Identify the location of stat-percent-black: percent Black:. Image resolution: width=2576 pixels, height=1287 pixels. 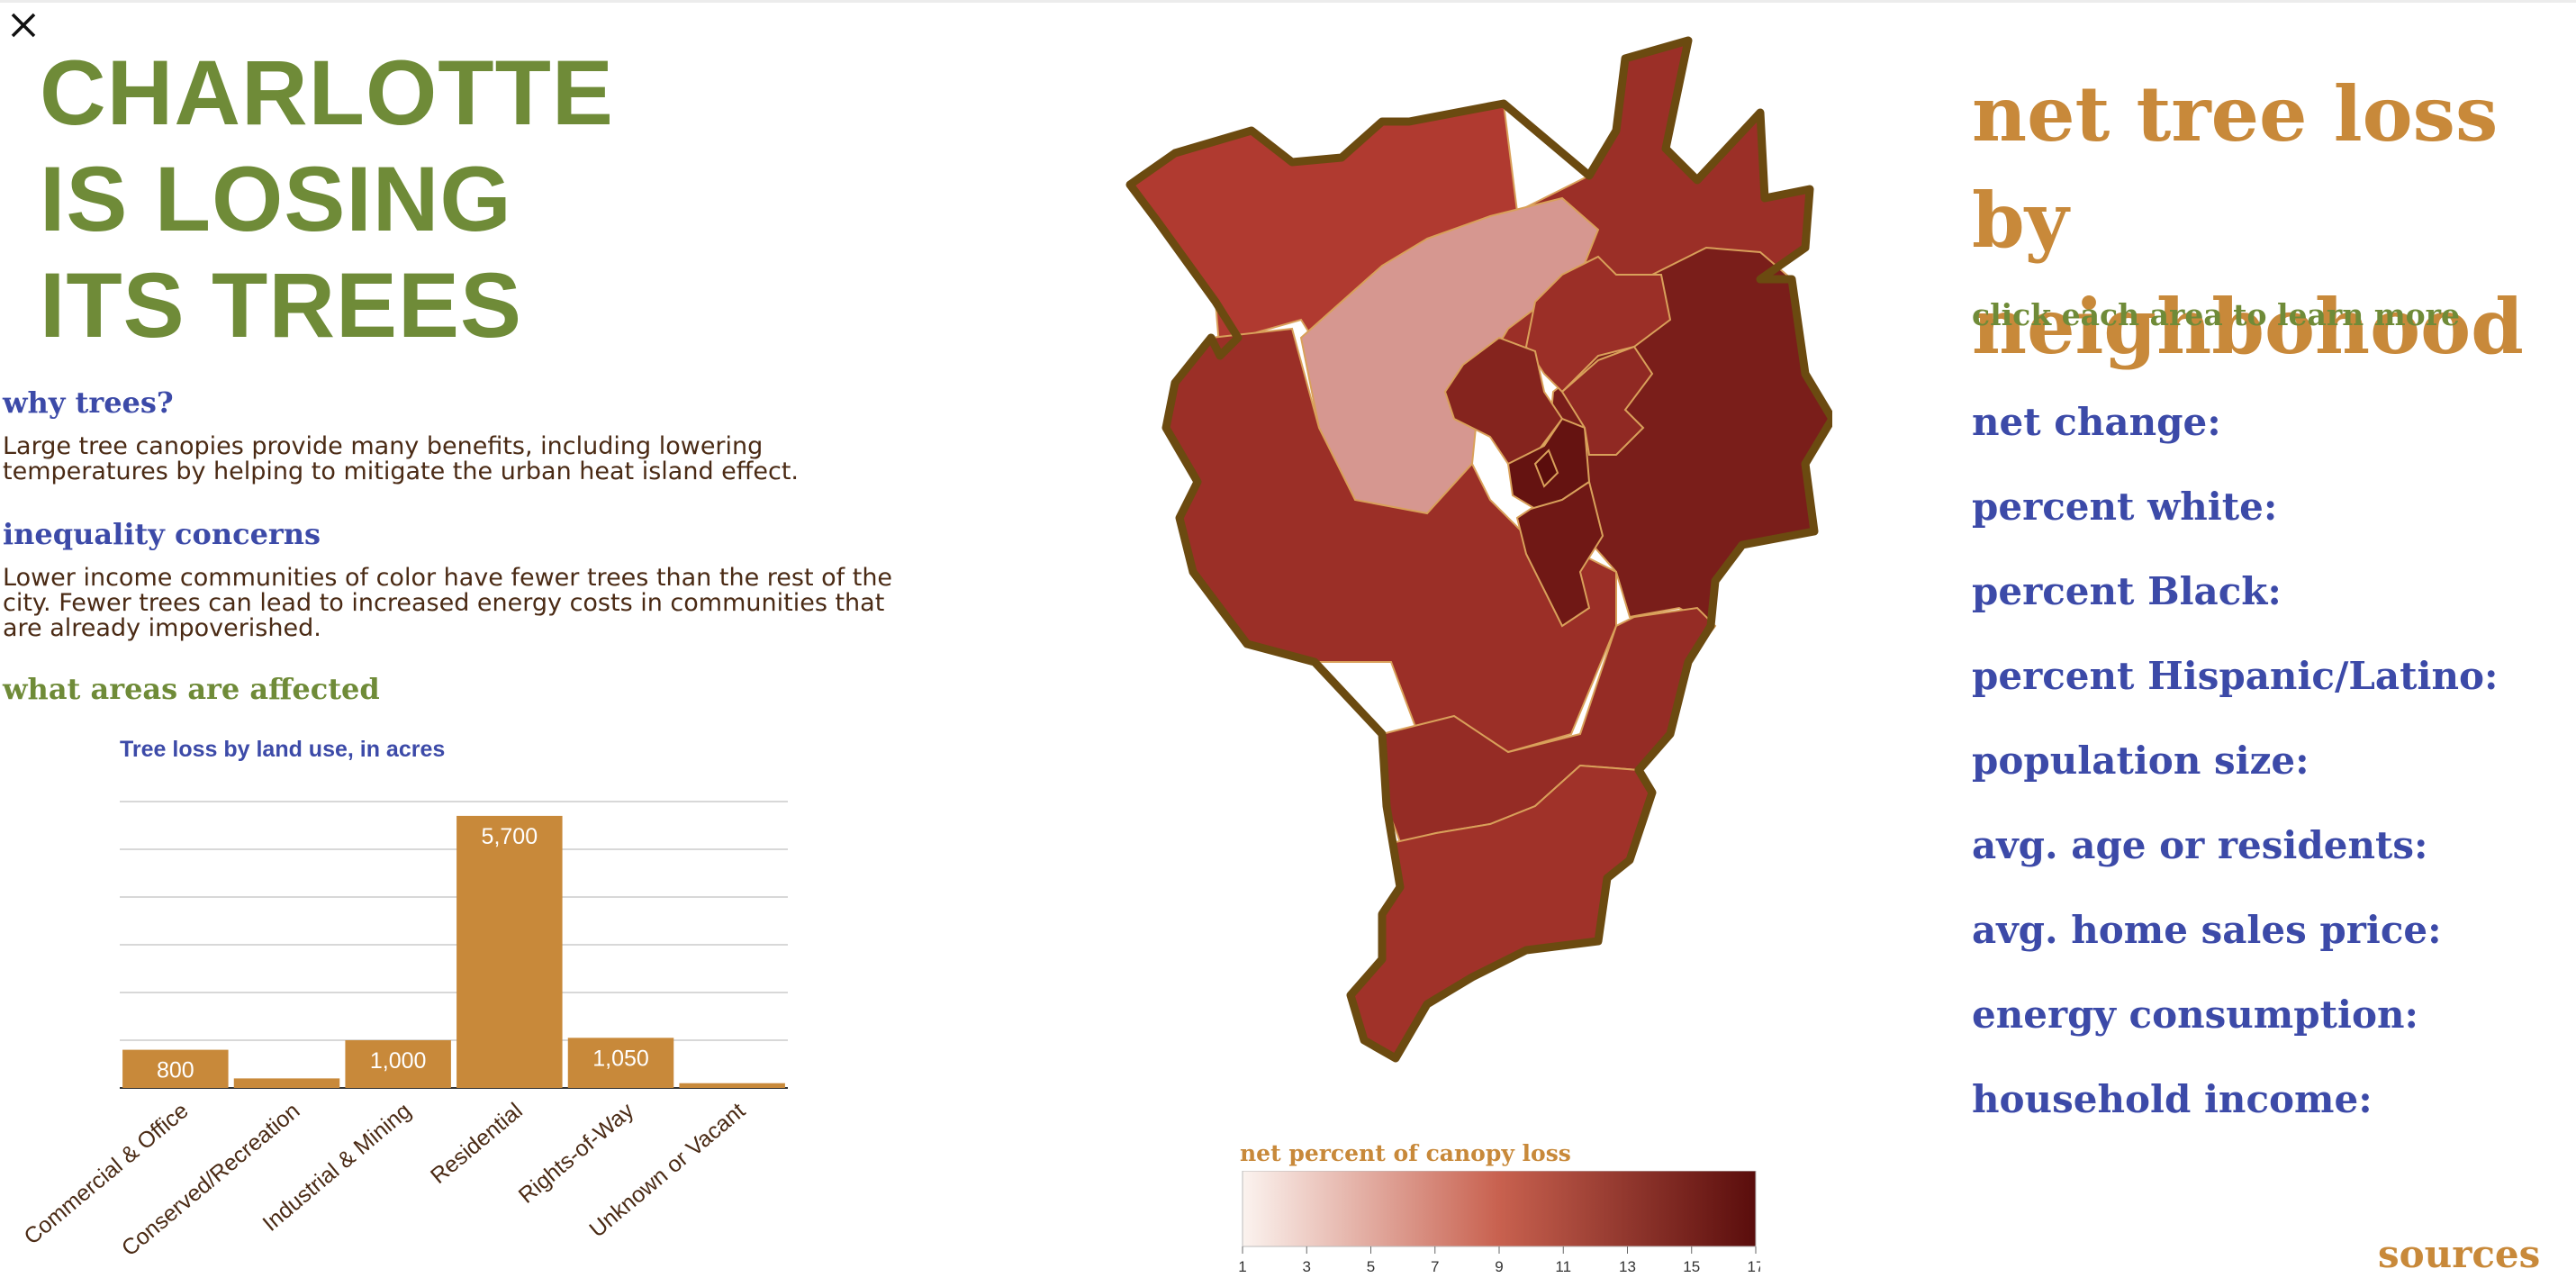
(2127, 591).